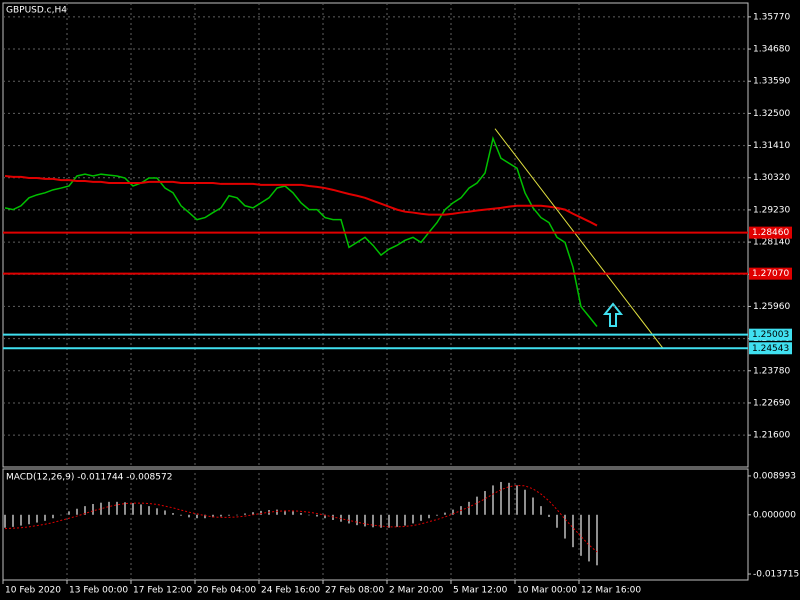 Image resolution: width=800 pixels, height=600 pixels. Describe the element at coordinates (290, 591) in the screenshot. I see `x-tick-label: 24 Feb 16:00` at that location.